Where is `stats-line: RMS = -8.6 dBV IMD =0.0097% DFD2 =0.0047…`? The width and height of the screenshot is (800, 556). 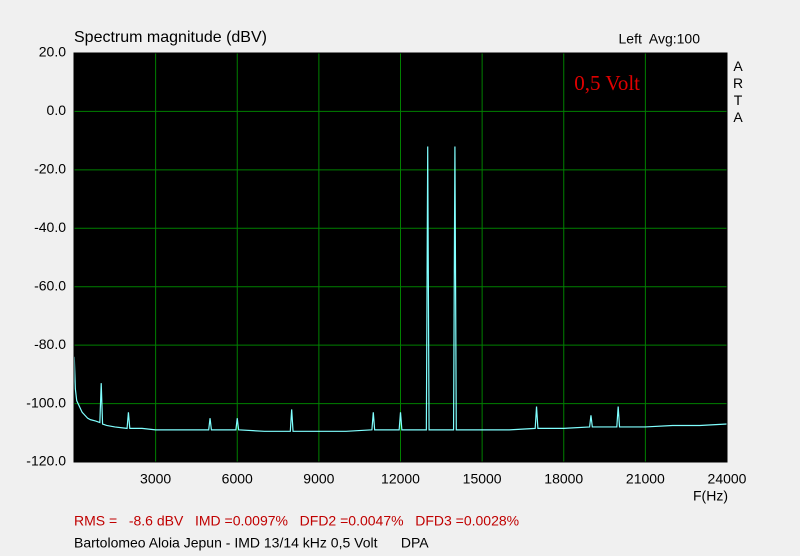
stats-line: RMS = -8.6 dBV IMD =0.0097% DFD2 =0.0047… is located at coordinates (296, 521).